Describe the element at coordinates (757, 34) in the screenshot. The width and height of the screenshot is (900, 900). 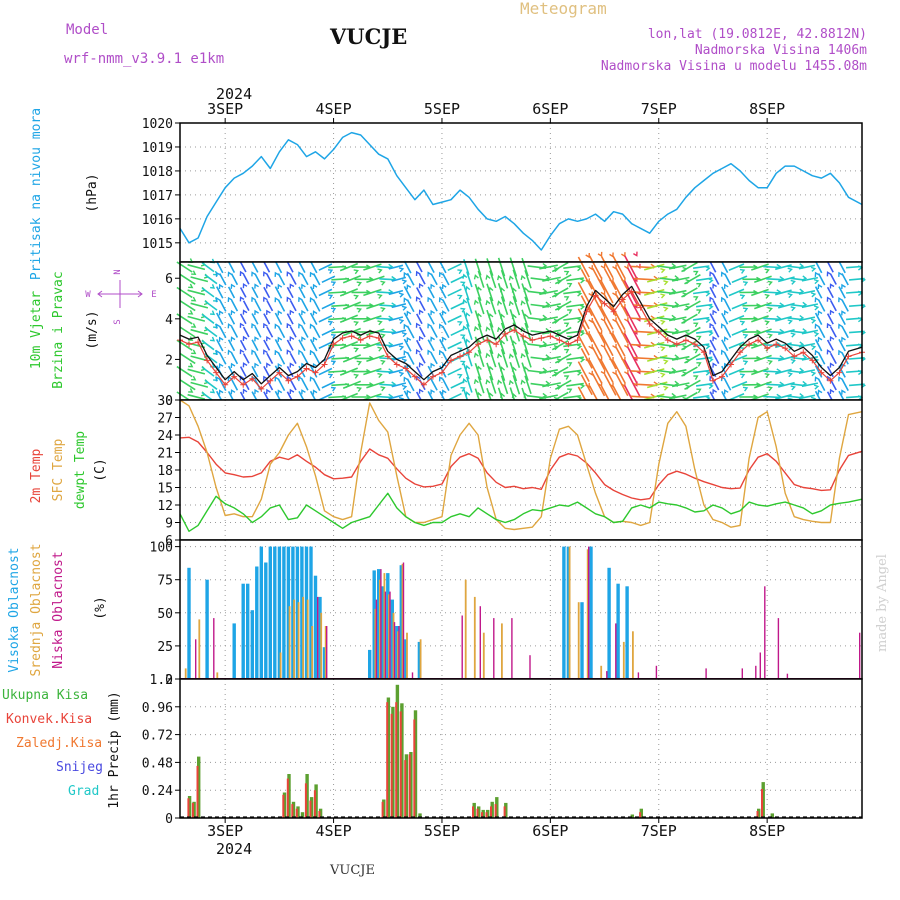
I see `lonlat-label: lon,lat (19.0812E, 42.8812N)` at that location.